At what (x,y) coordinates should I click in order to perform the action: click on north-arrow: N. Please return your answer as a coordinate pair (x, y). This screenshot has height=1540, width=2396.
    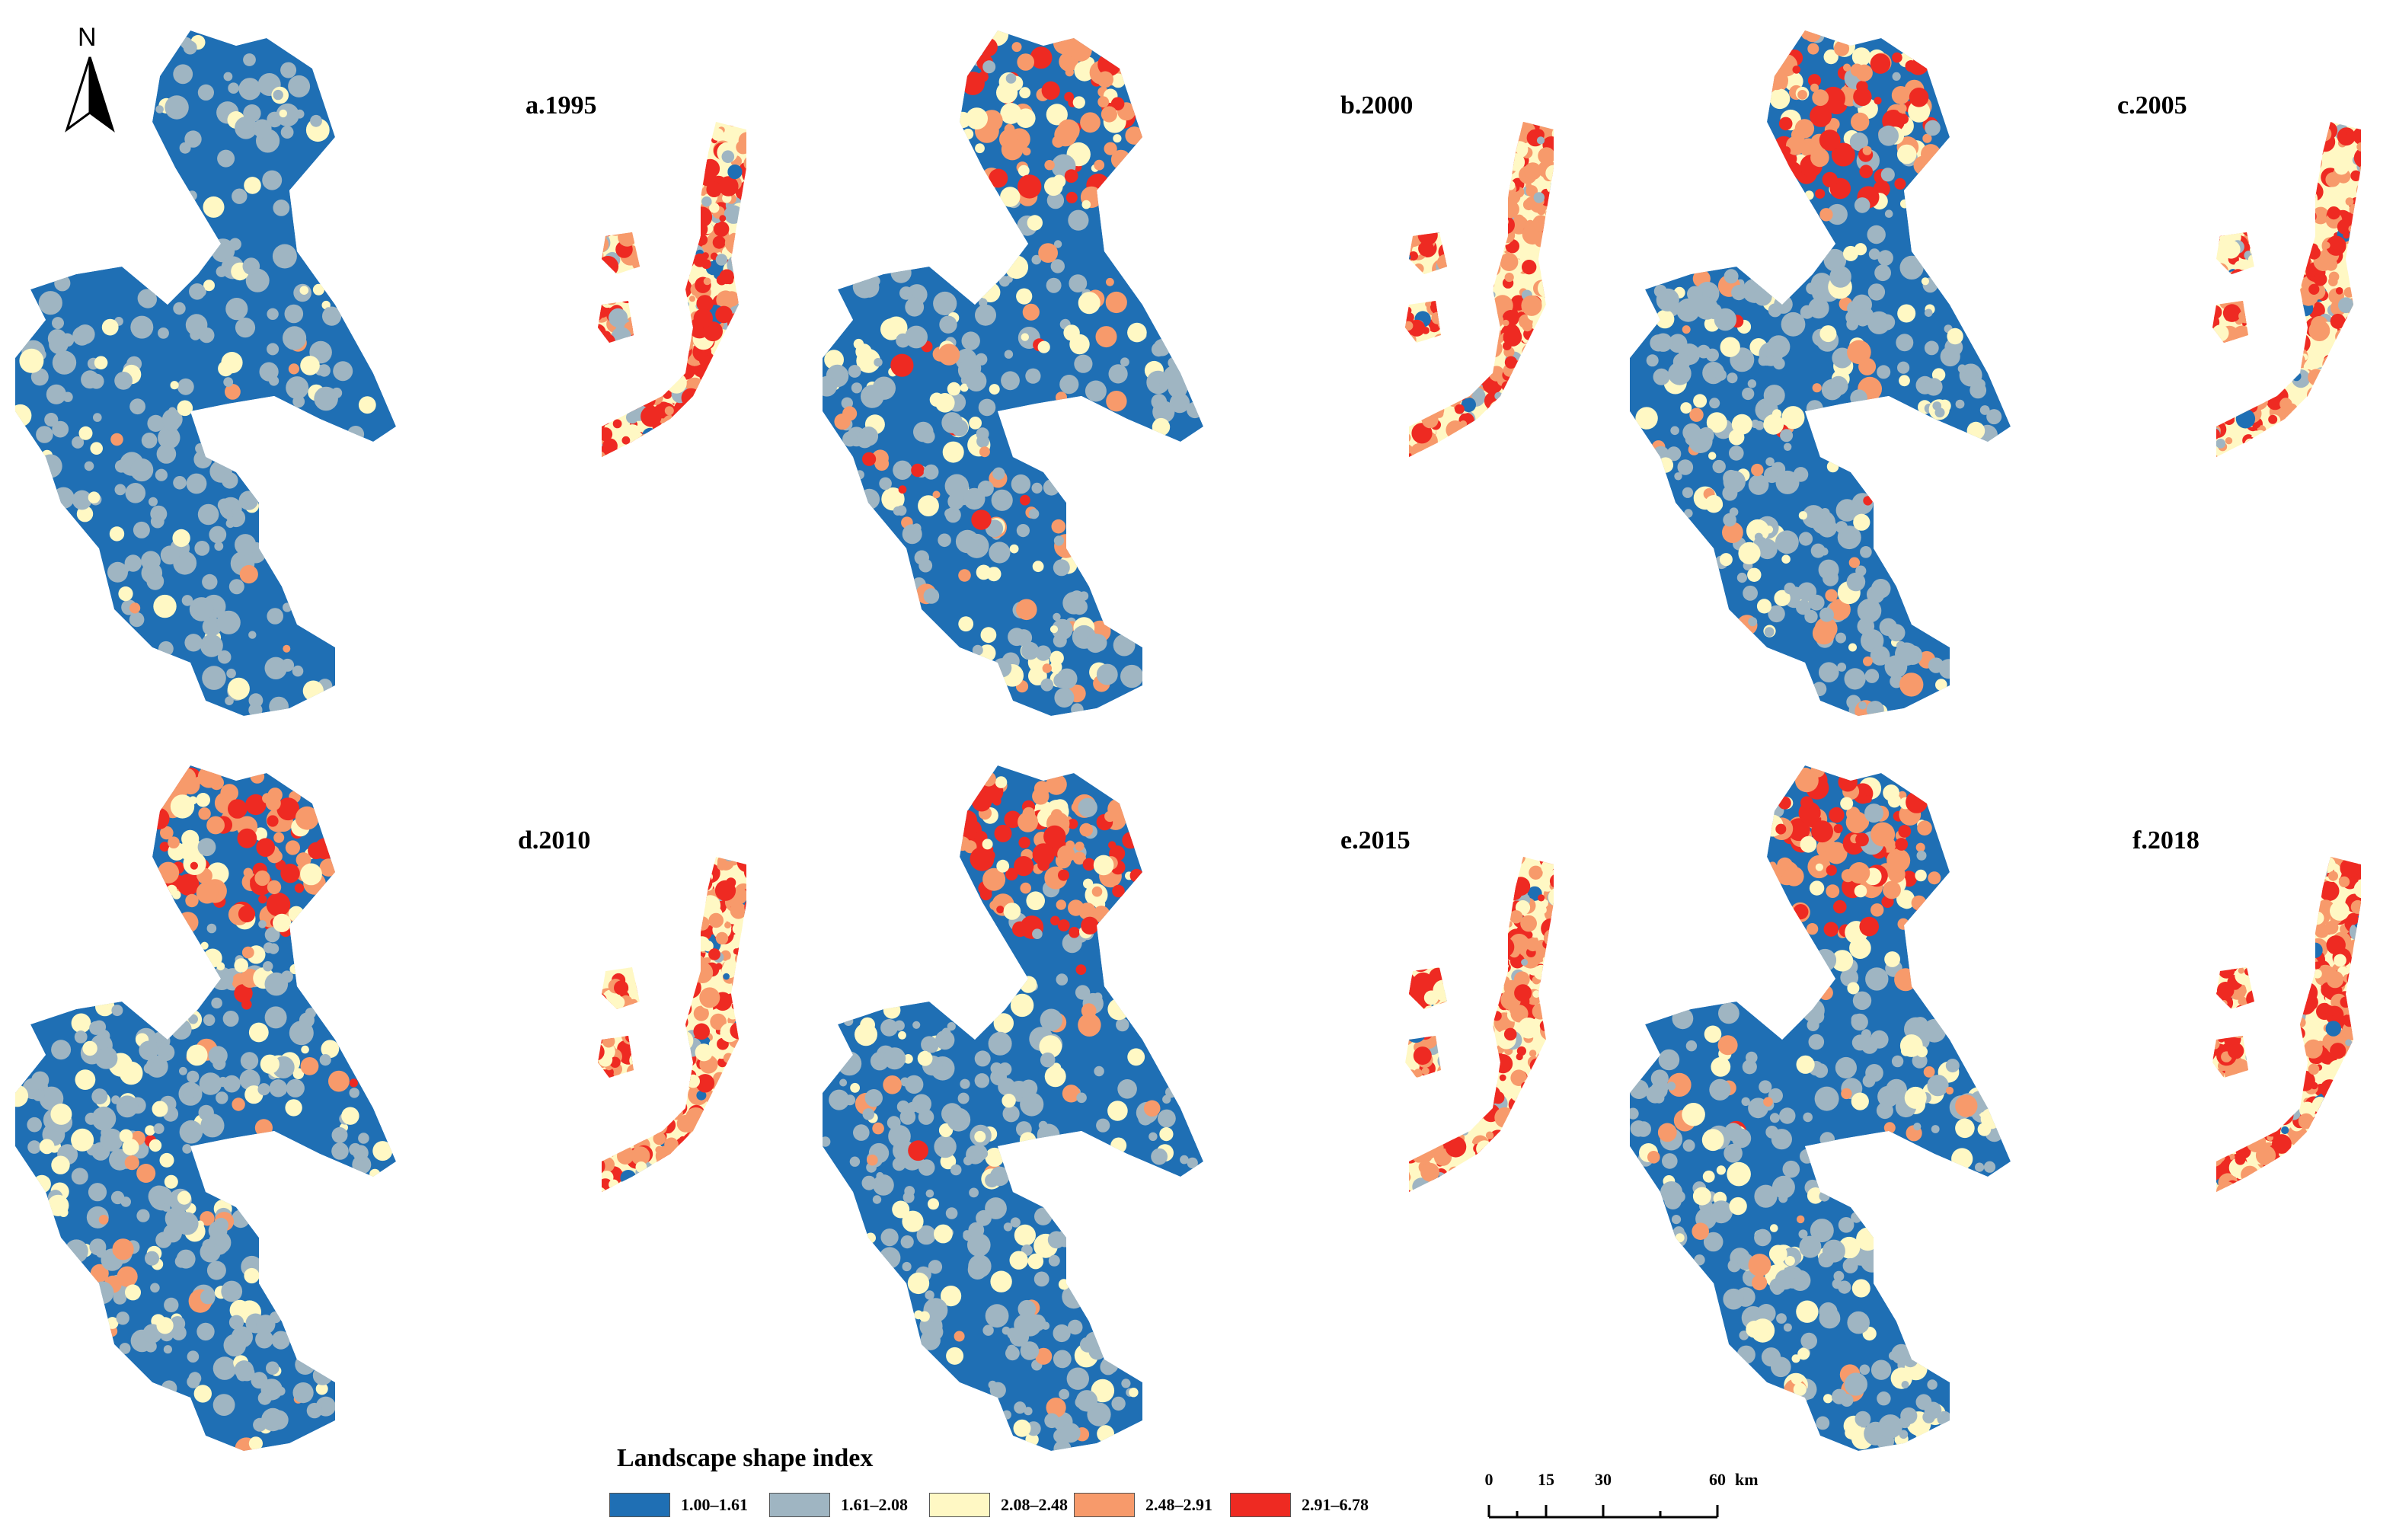
    Looking at the image, I should click on (90, 80).